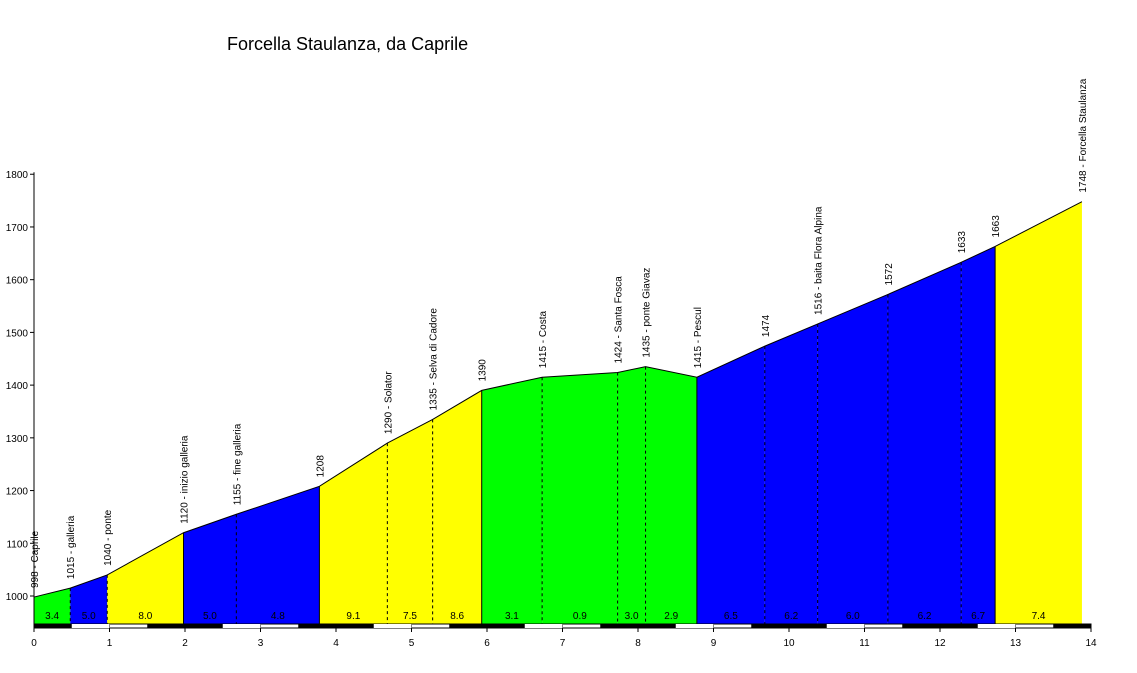 This screenshot has width=1137, height=673. I want to click on x-tick-label: 10, so click(789, 643).